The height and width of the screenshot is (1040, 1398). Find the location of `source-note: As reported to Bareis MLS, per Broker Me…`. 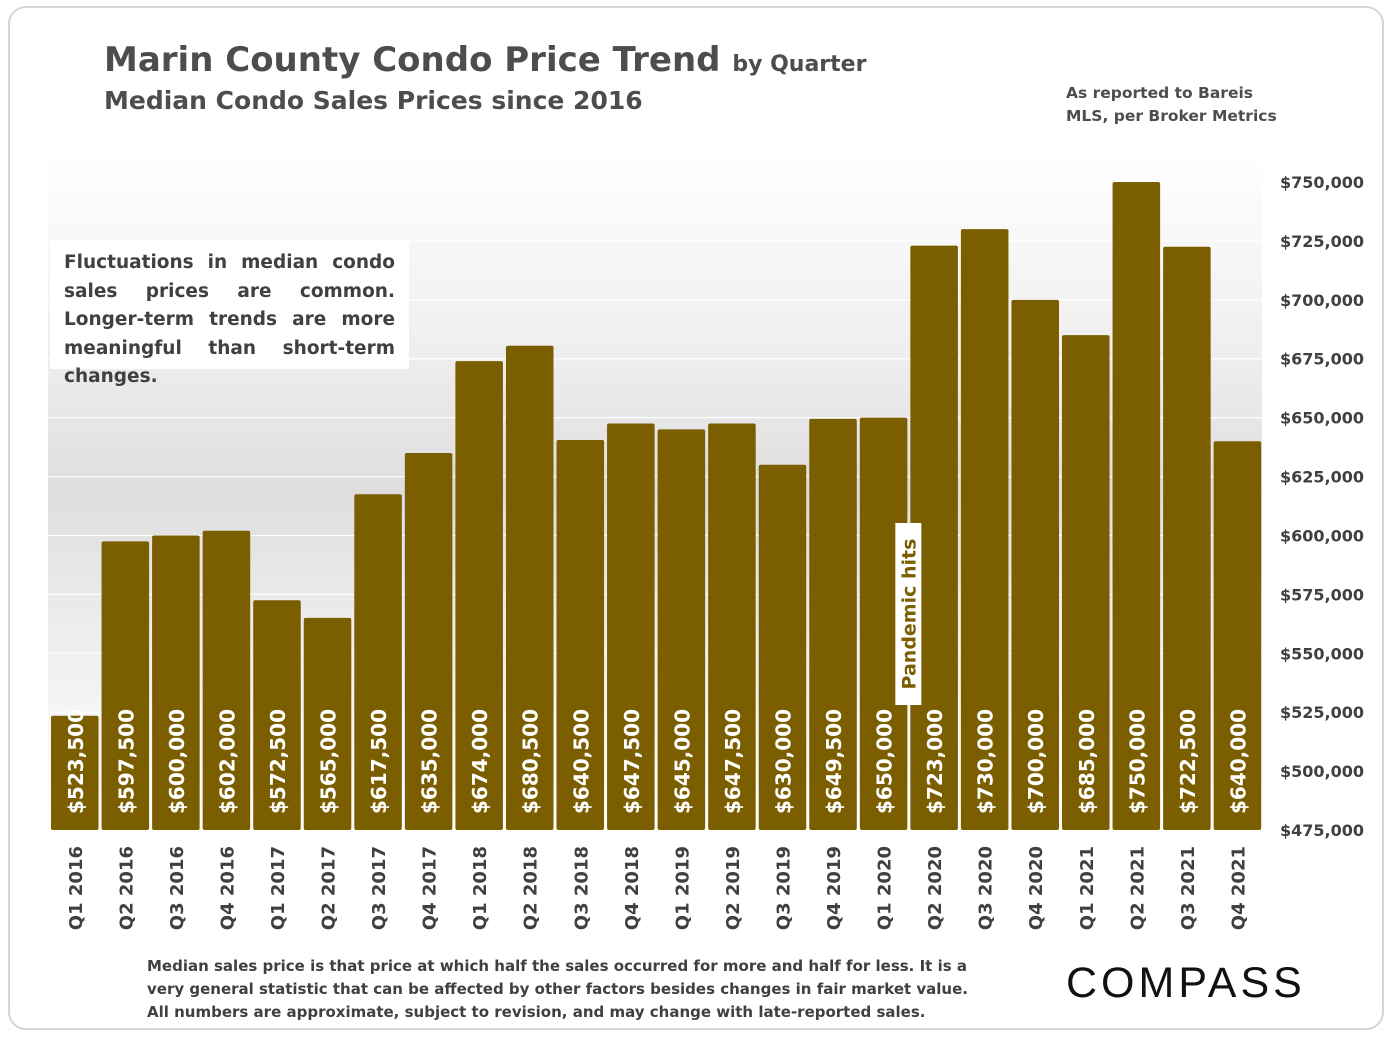

source-note: As reported to Bareis MLS, per Broker Me… is located at coordinates (1171, 105).